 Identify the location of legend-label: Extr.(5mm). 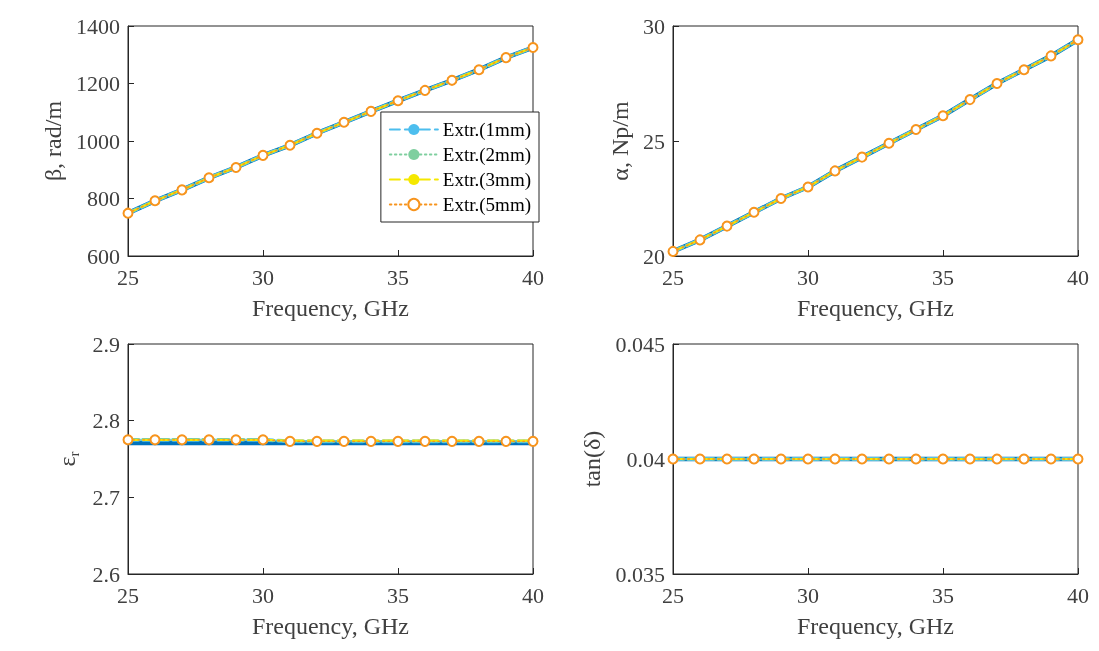
(487, 205).